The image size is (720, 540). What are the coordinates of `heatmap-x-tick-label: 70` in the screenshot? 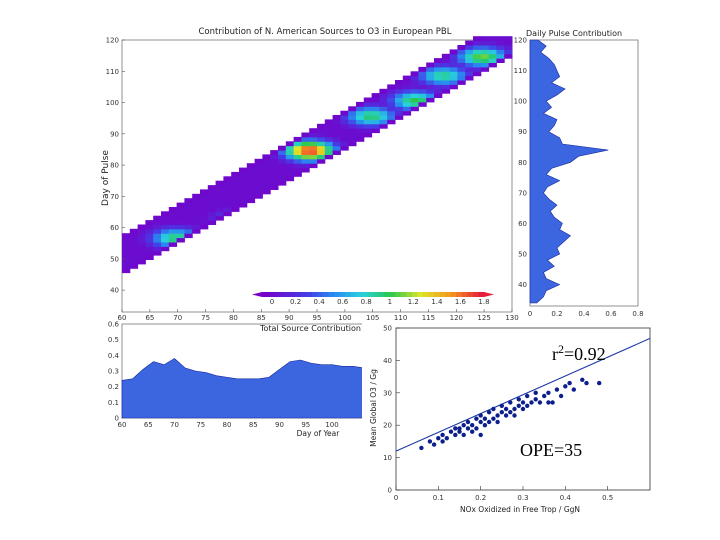 It's located at (177, 318).